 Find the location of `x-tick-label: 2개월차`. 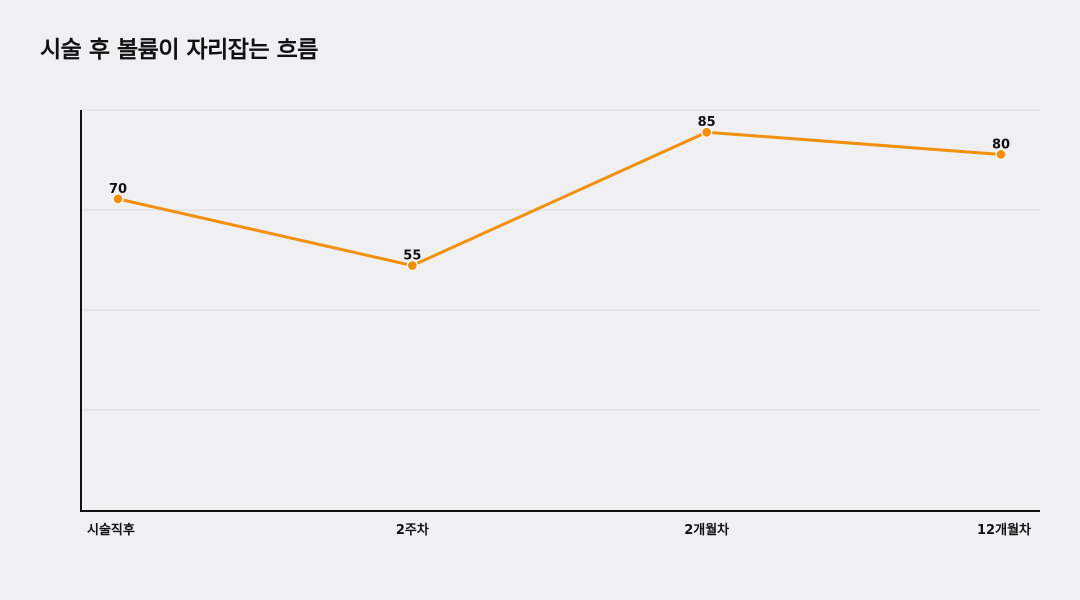

x-tick-label: 2개월차 is located at coordinates (706, 530).